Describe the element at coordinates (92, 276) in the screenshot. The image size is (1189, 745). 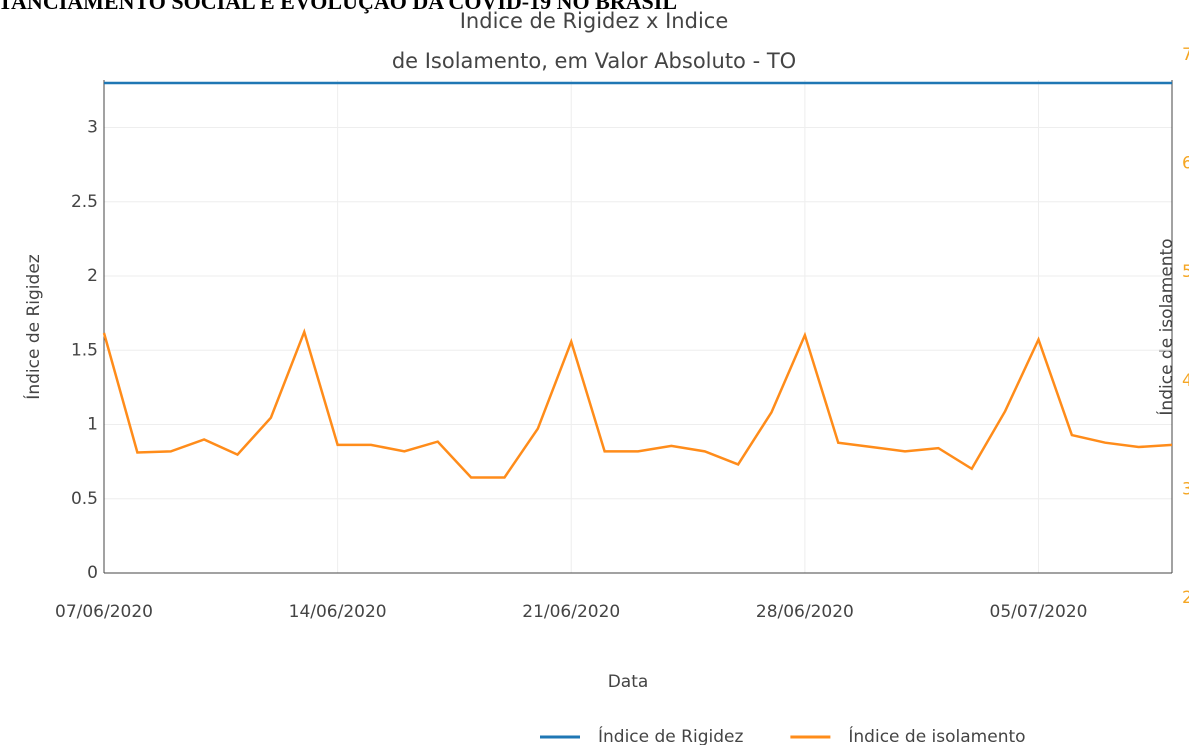
I see `y-tick-label: 2` at that location.